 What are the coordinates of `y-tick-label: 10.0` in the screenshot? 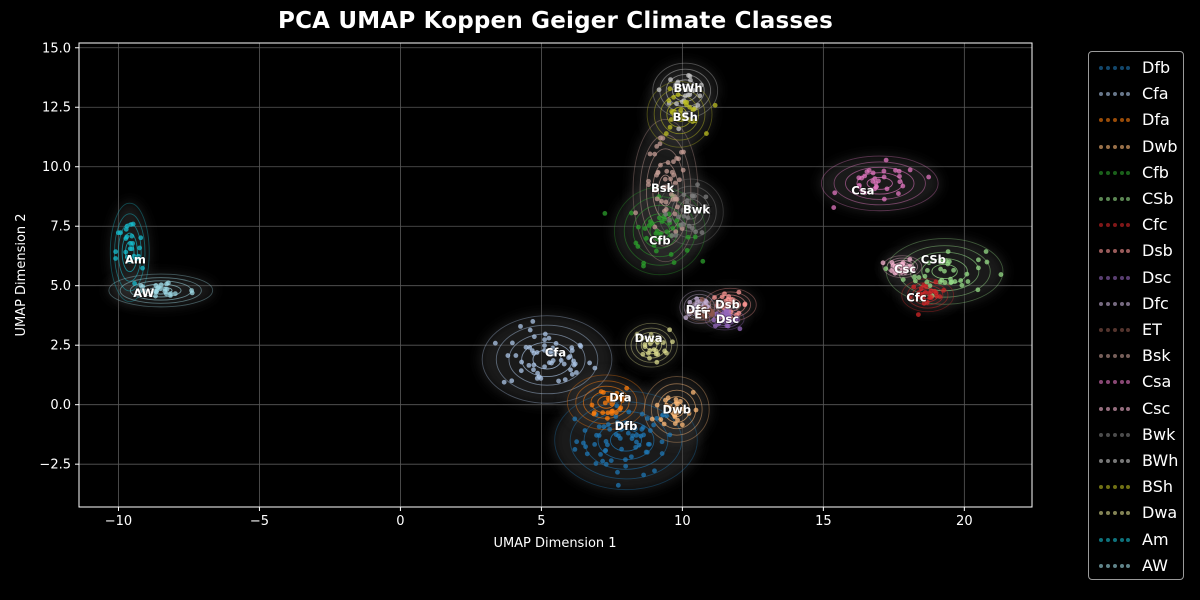 It's located at (56, 167).